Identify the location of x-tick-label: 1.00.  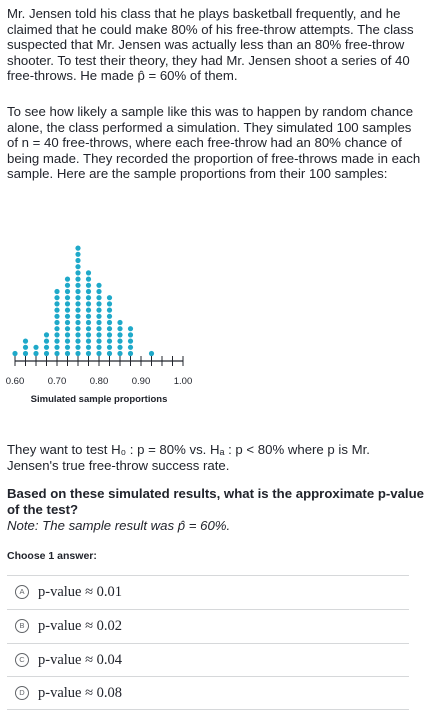
(183, 381).